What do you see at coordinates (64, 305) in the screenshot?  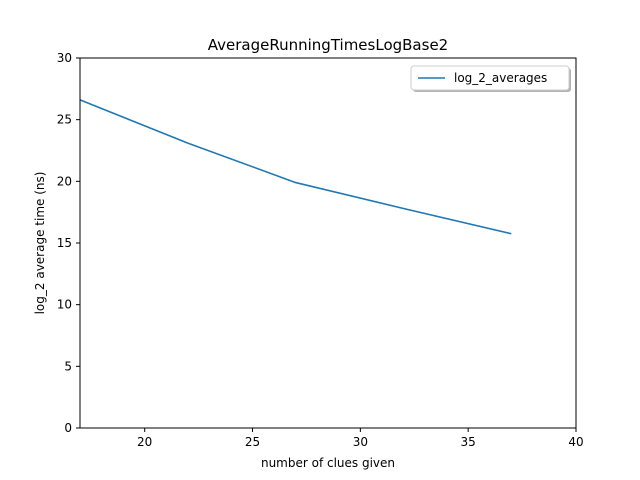 I see `y-tick-label: 10` at bounding box center [64, 305].